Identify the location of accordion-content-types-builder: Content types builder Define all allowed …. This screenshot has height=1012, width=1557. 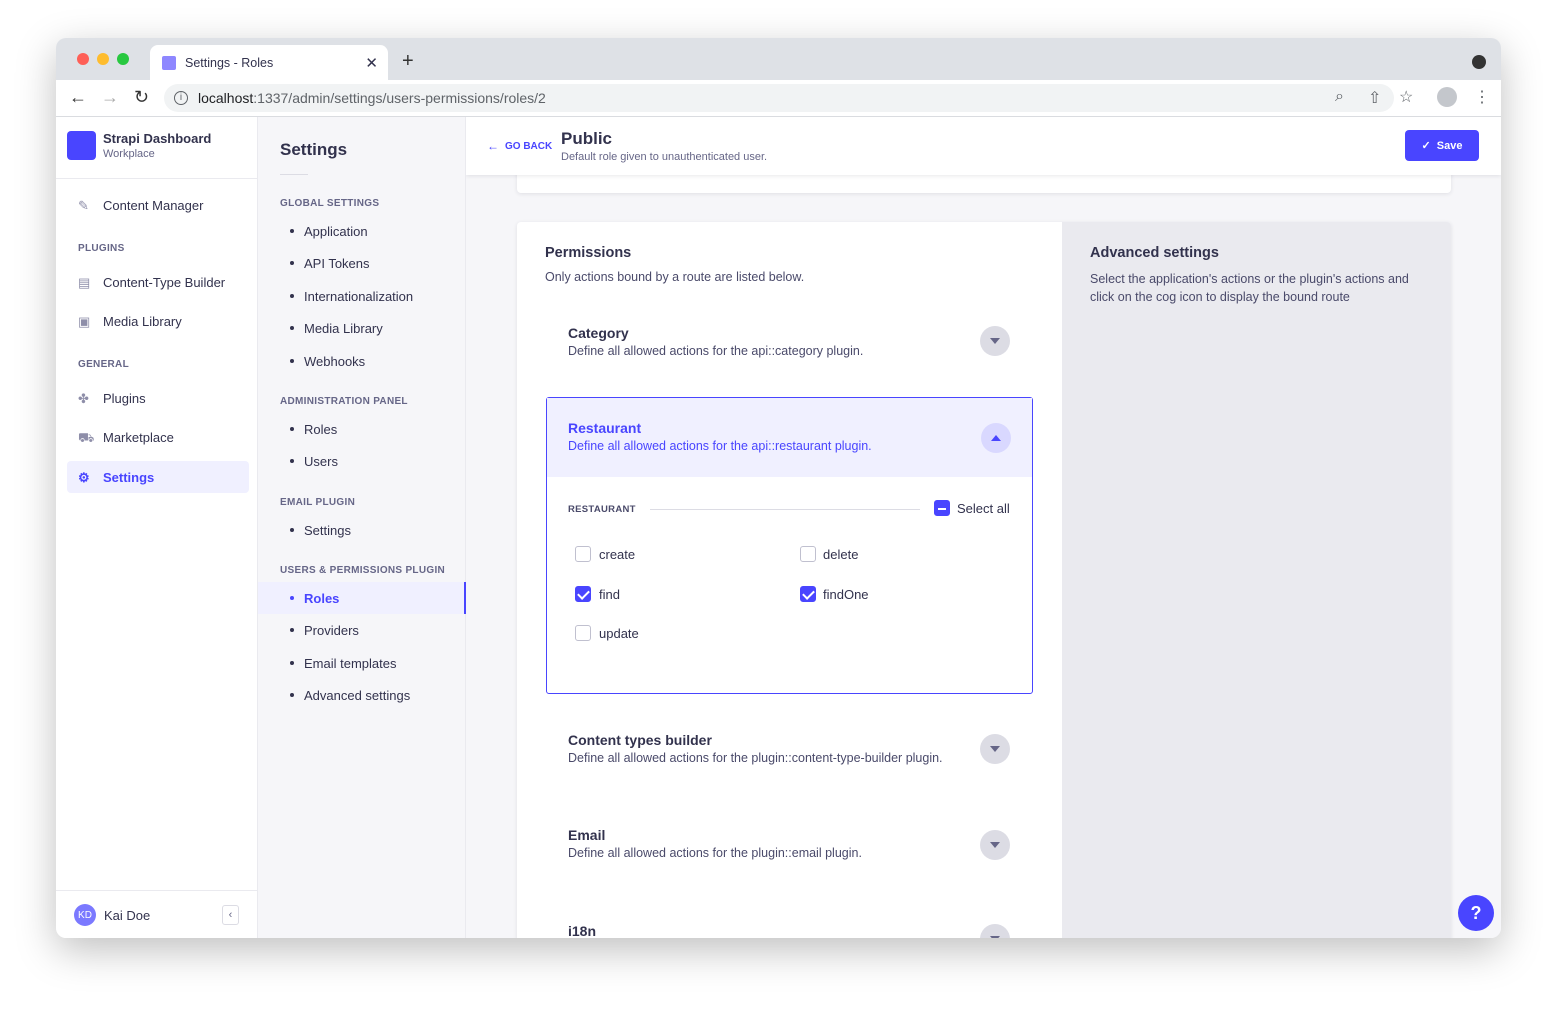
(789, 750).